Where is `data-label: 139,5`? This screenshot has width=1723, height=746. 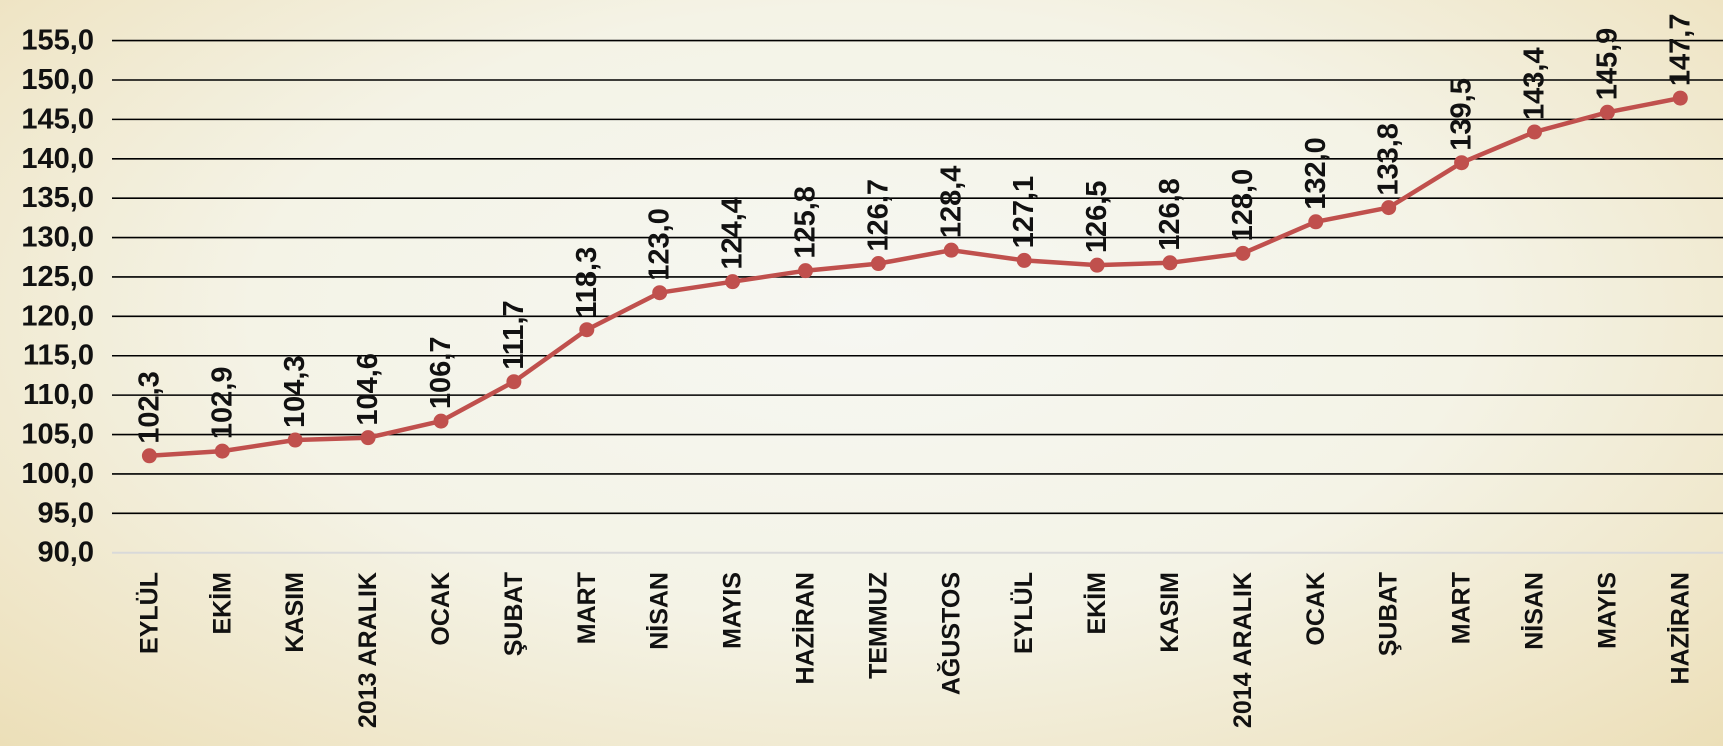 data-label: 139,5 is located at coordinates (1462, 114).